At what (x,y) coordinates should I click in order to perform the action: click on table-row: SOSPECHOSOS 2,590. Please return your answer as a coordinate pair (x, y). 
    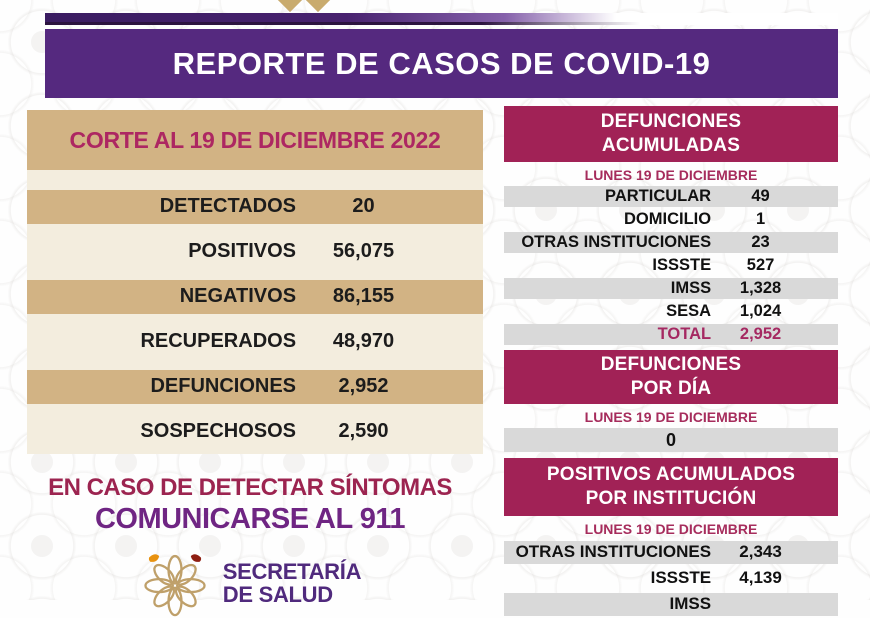
    Looking at the image, I should click on (255, 431).